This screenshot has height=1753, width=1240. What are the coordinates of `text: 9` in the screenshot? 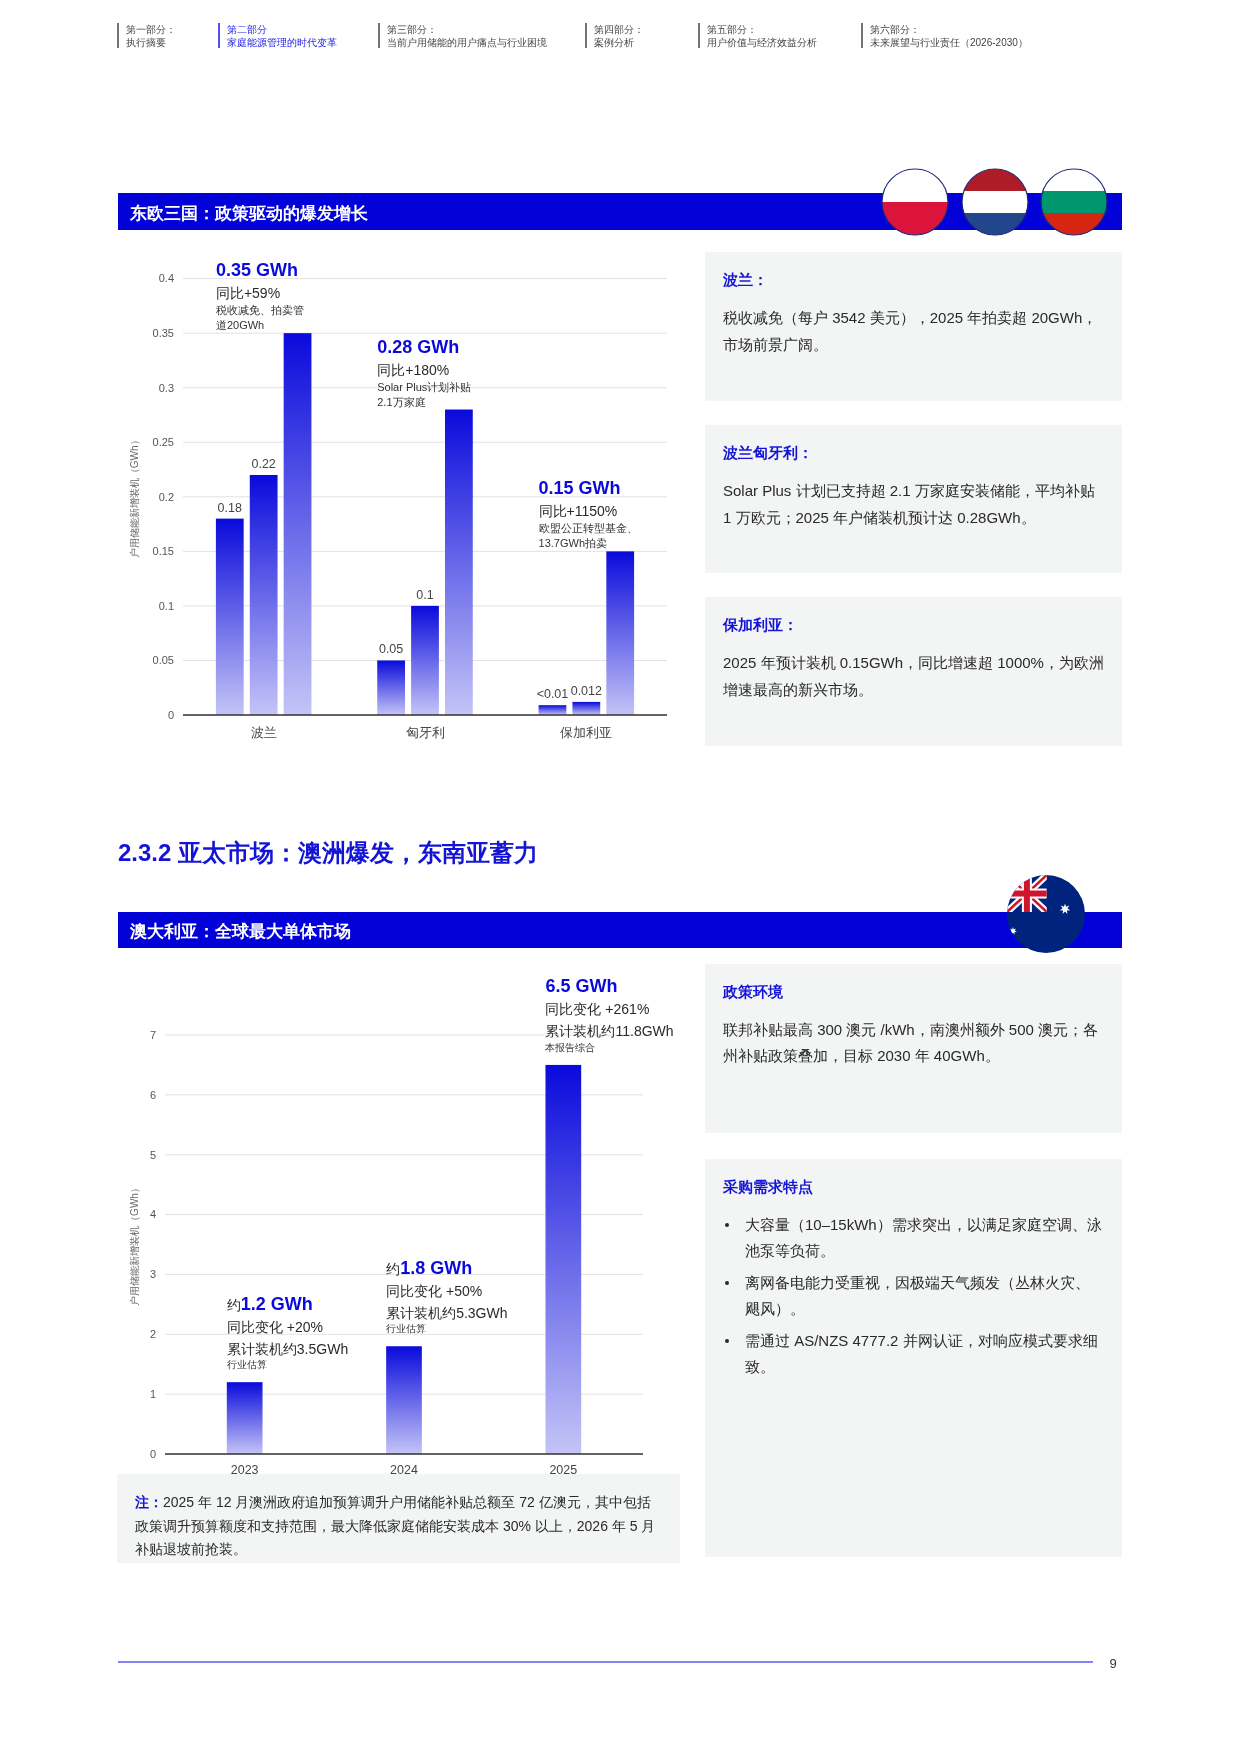 It's located at (1113, 1663).